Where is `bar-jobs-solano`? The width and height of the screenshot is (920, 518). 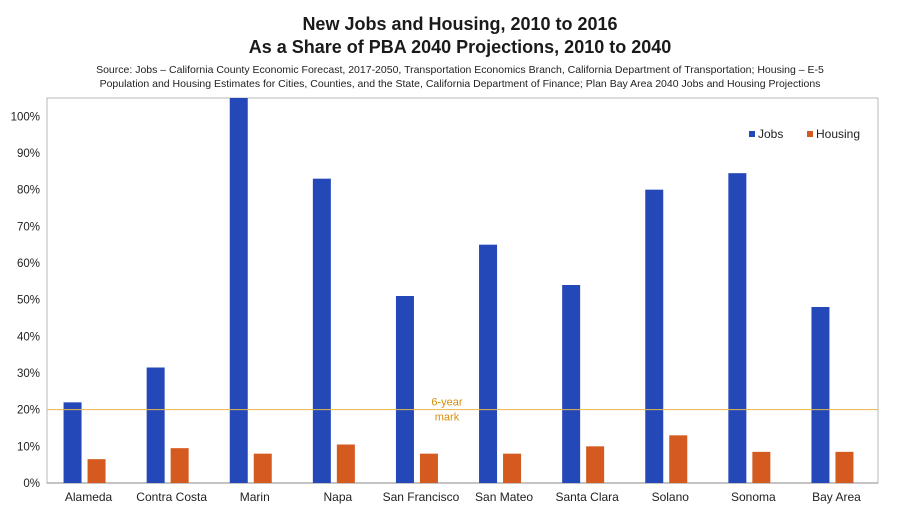
bar-jobs-solano is located at coordinates (654, 336).